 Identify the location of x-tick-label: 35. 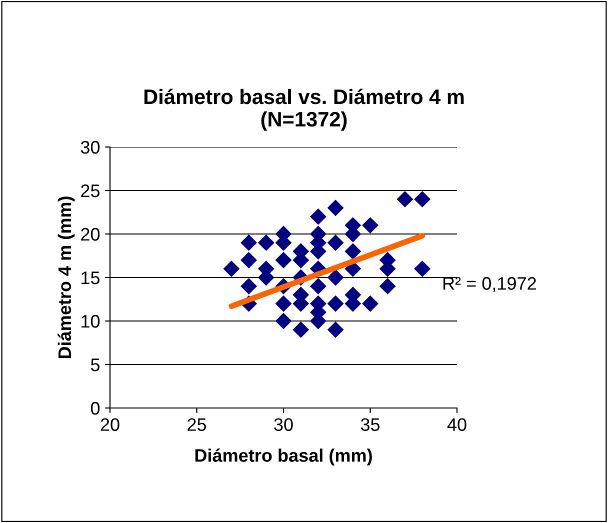
(370, 424).